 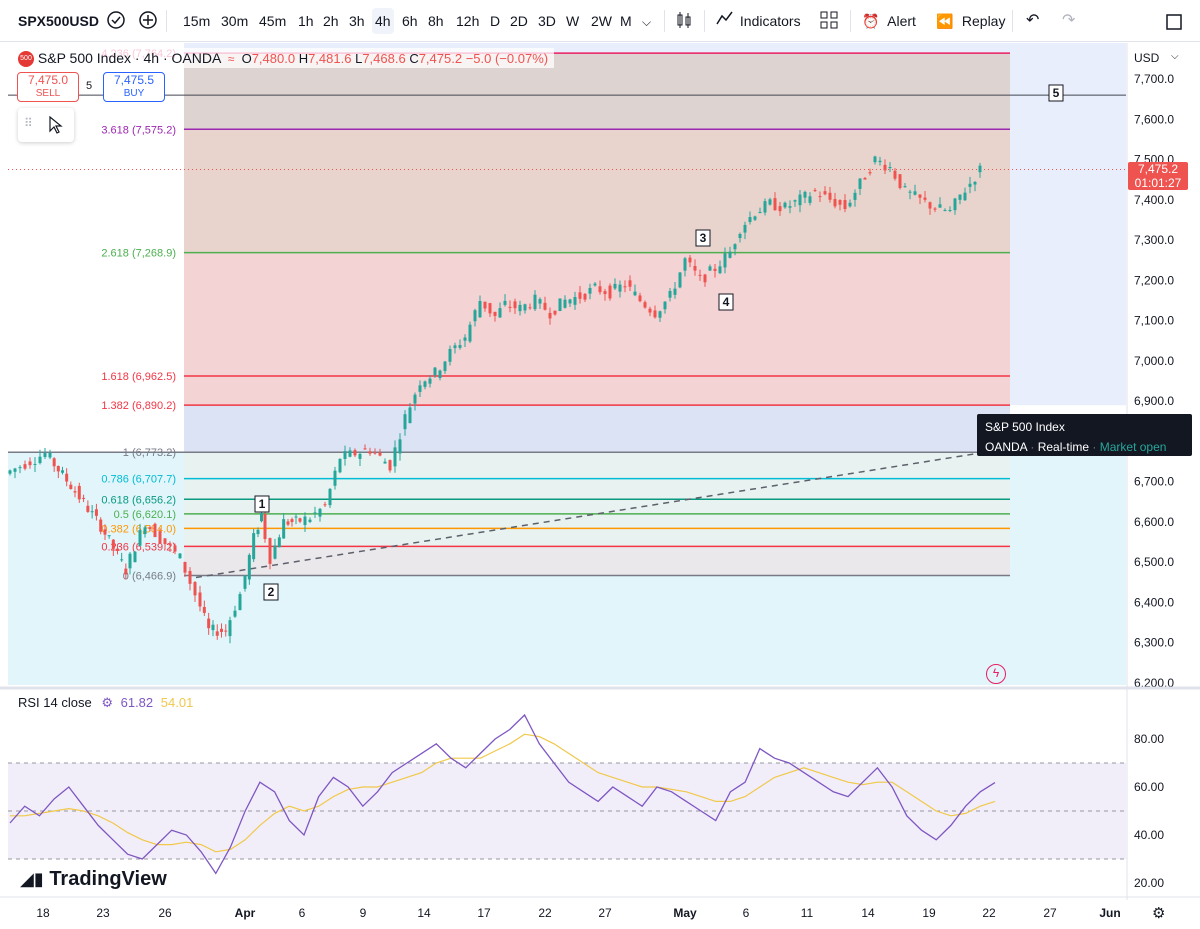 What do you see at coordinates (383, 21) in the screenshot?
I see `interval-4h: 4h` at bounding box center [383, 21].